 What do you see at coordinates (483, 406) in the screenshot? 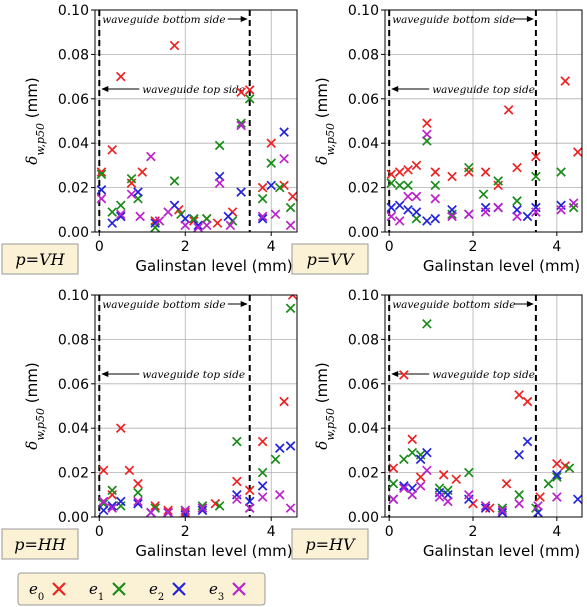
I see `axes-frame` at bounding box center [483, 406].